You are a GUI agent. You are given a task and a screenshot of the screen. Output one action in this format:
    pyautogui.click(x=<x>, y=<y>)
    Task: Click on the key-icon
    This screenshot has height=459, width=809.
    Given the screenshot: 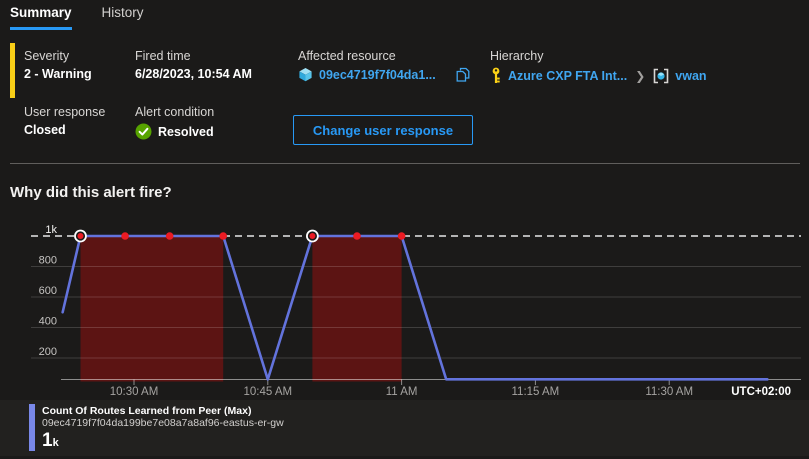 What is the action you would take?
    pyautogui.click(x=496, y=75)
    